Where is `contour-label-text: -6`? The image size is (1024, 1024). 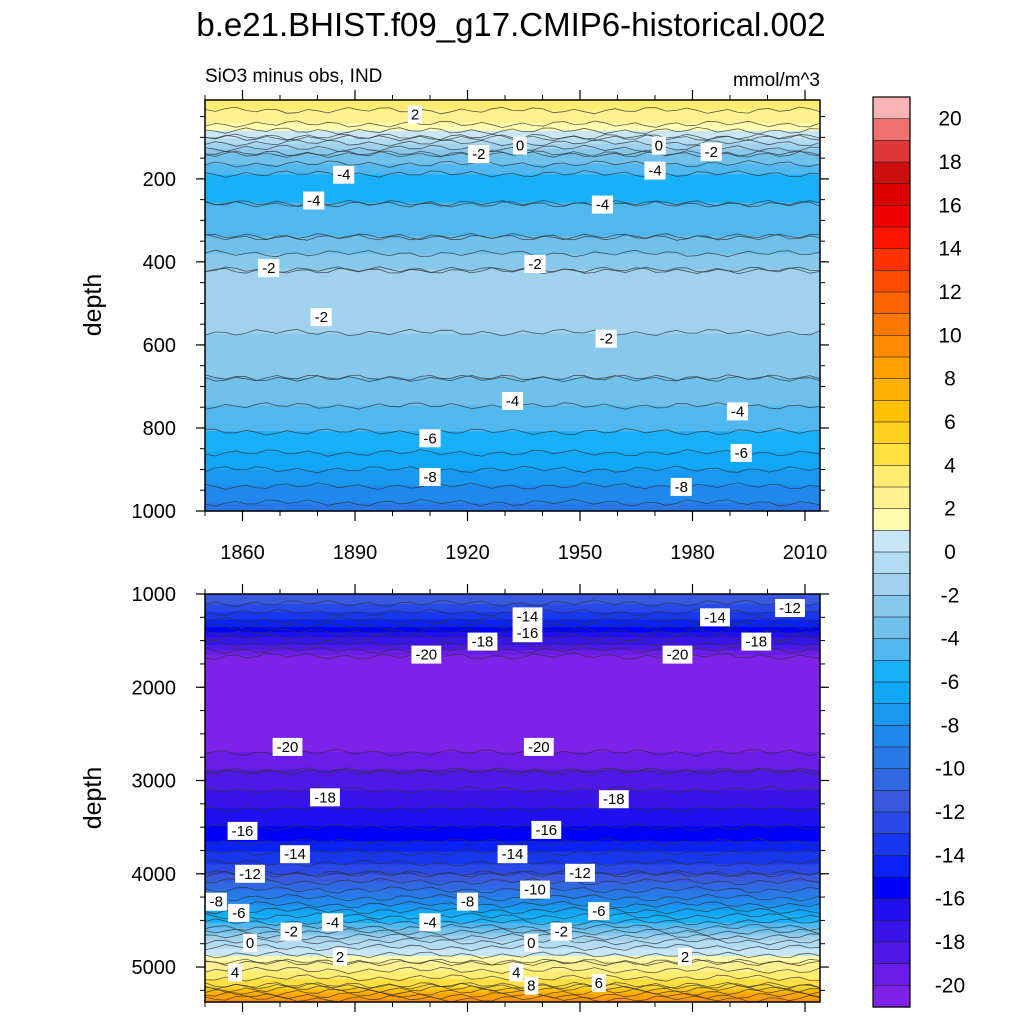
contour-label-text: -6 is located at coordinates (238, 913).